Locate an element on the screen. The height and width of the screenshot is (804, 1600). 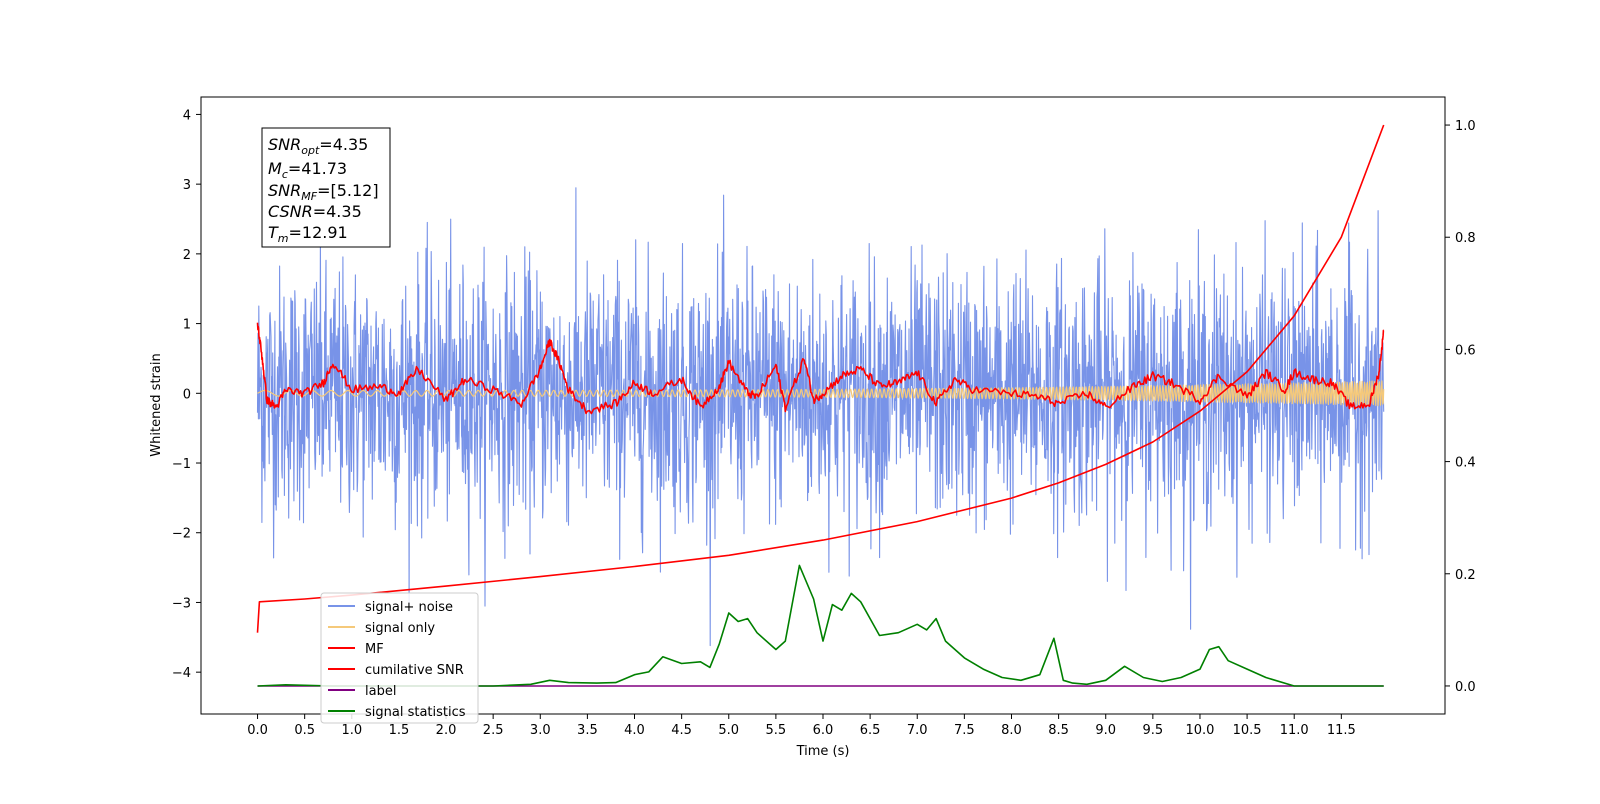
legend-label: signal only is located at coordinates (400, 628).